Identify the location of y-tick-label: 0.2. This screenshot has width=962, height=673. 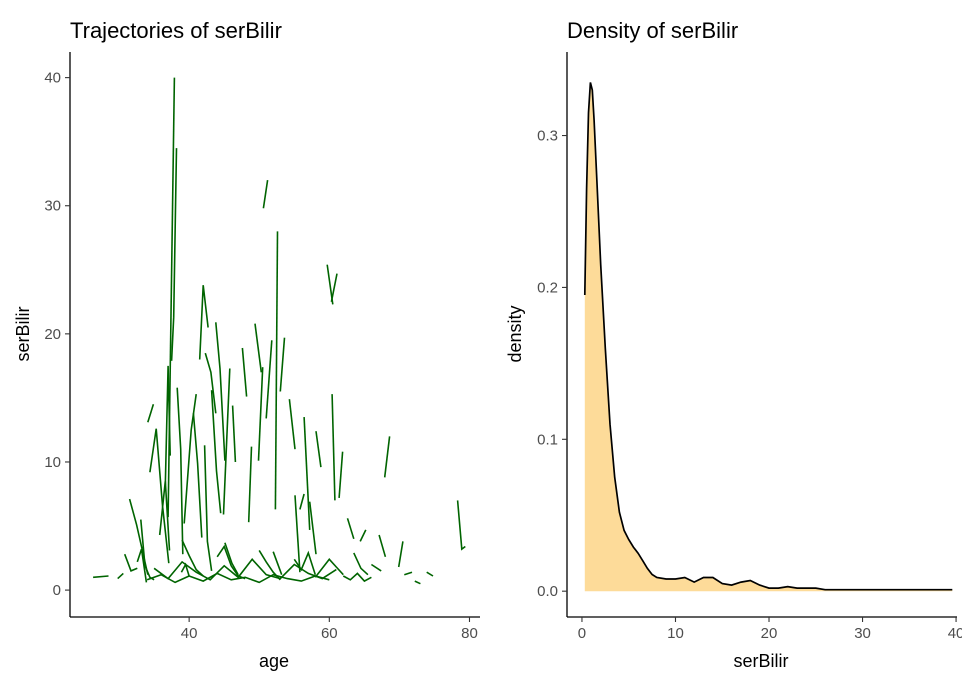
(547, 287).